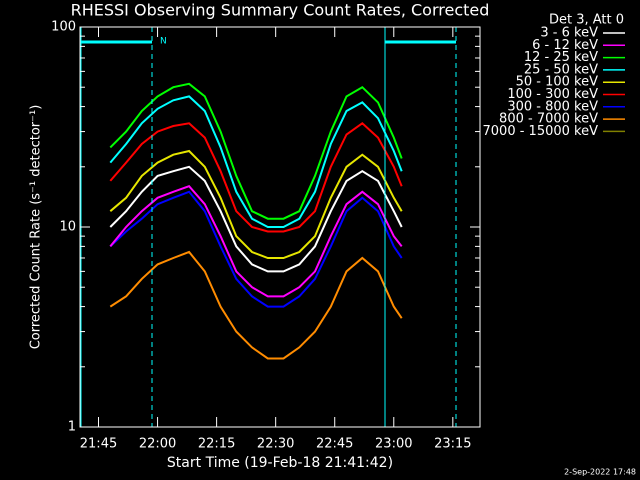  What do you see at coordinates (36, 227) in the screenshot?
I see `y-axis-label: Corrected Count Rate (s⁻¹ detector⁻¹)` at bounding box center [36, 227].